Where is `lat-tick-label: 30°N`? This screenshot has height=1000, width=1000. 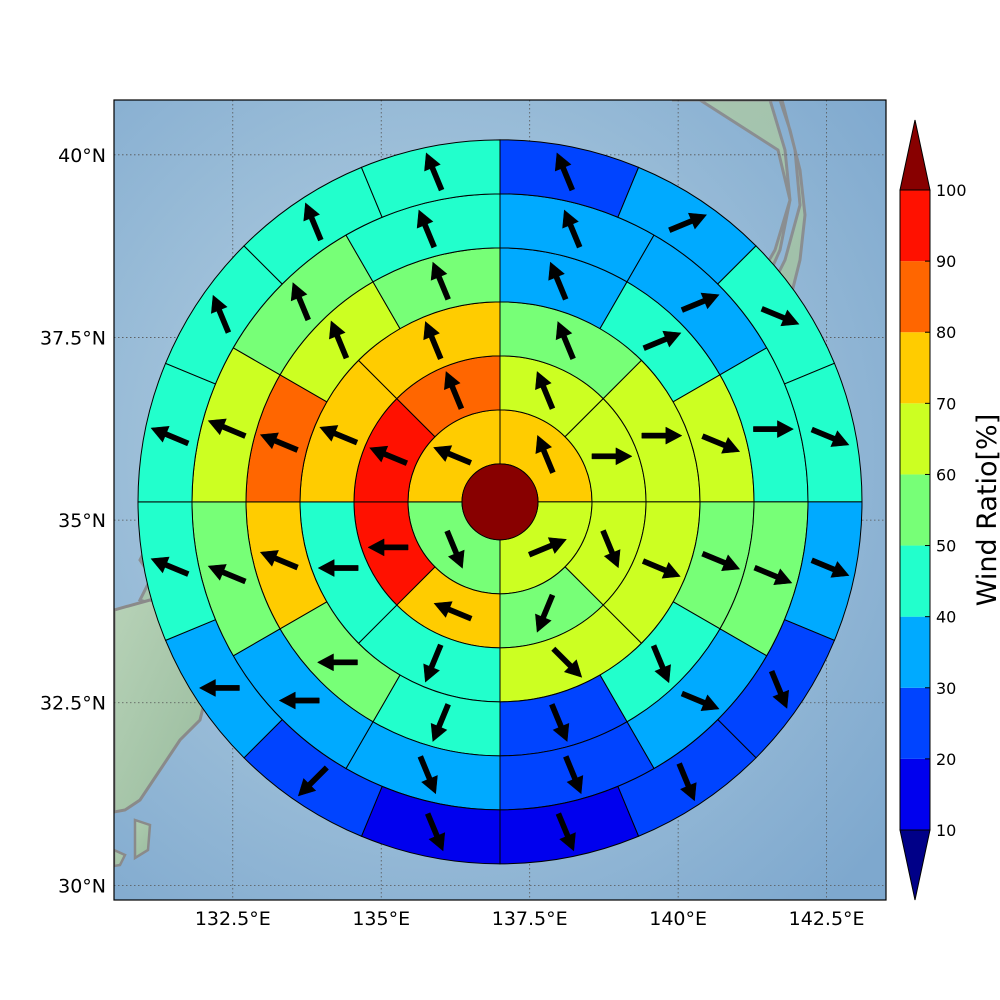
lat-tick-label: 30°N is located at coordinates (82, 886).